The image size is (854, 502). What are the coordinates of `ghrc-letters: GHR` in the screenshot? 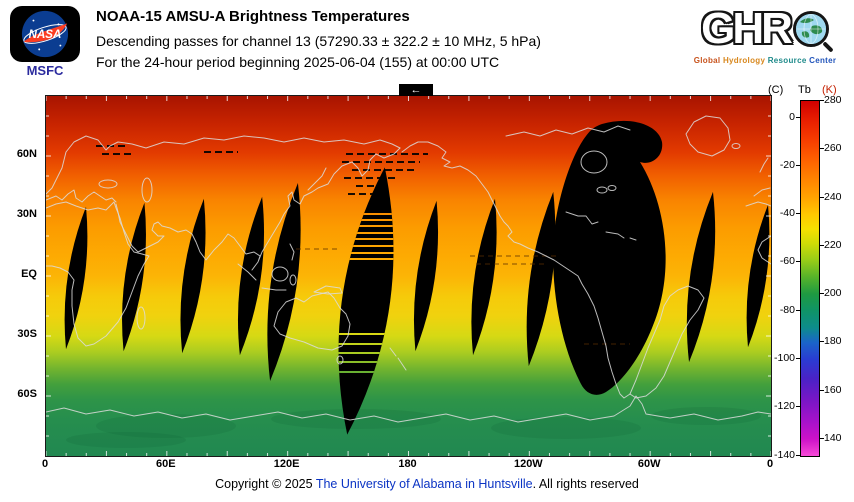 It's located at (747, 28).